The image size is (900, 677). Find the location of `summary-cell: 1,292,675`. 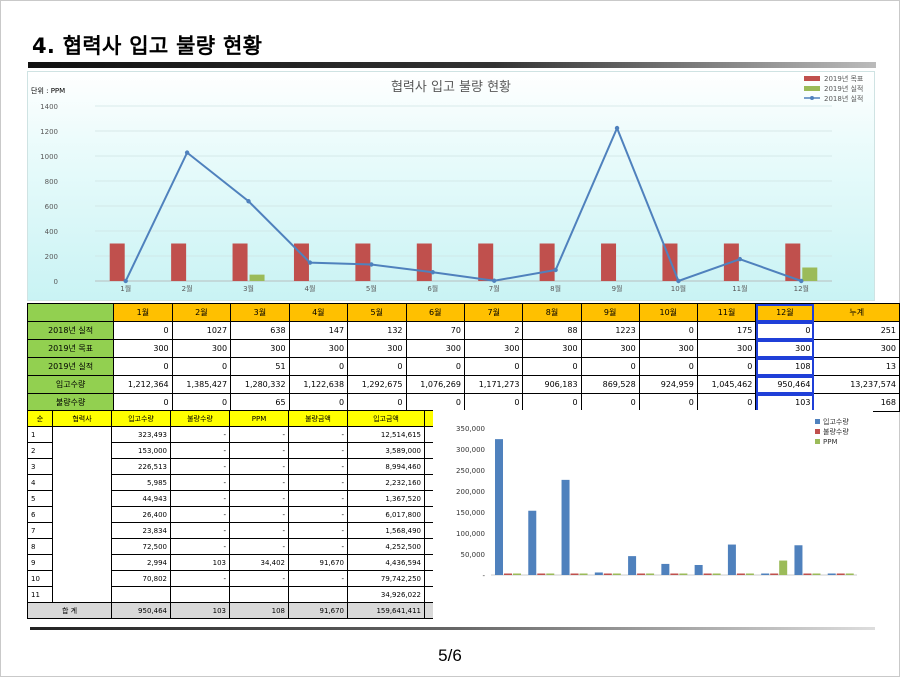

summary-cell: 1,292,675 is located at coordinates (377, 384).